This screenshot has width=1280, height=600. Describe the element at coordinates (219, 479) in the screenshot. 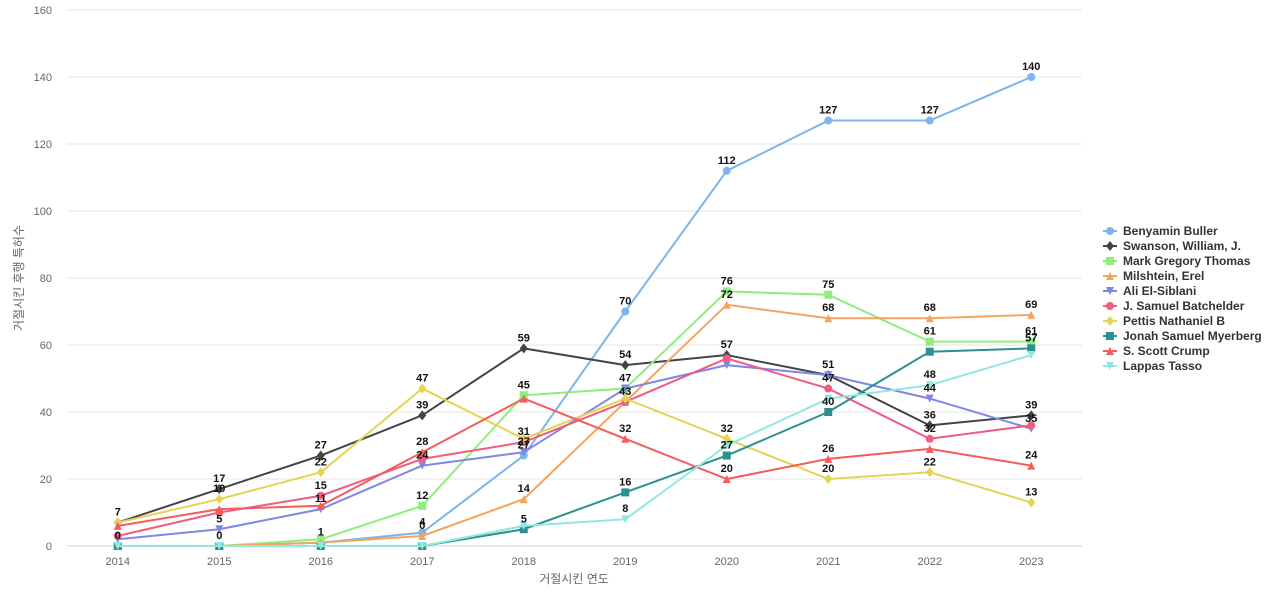

I see `data-label: 17` at that location.